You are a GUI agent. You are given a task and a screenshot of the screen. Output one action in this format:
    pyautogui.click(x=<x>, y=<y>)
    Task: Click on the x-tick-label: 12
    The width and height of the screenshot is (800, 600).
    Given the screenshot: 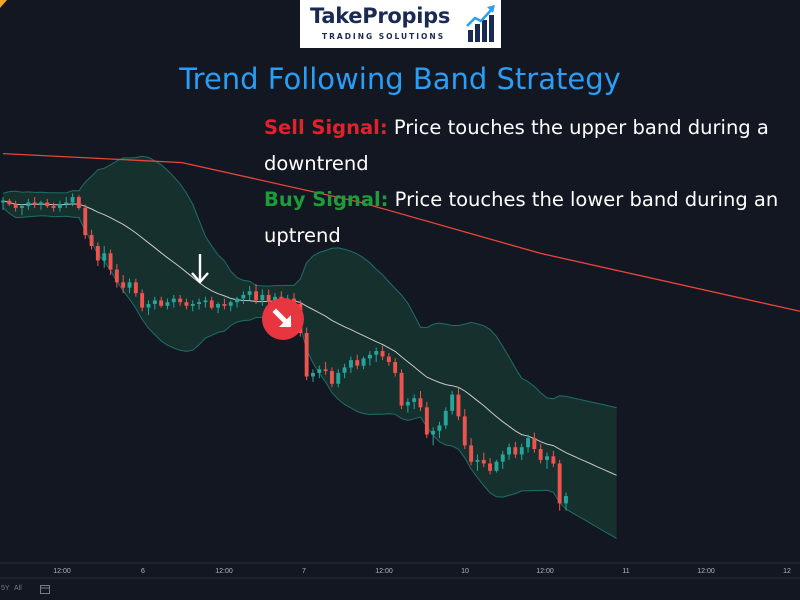 What is the action you would take?
    pyautogui.click(x=787, y=571)
    